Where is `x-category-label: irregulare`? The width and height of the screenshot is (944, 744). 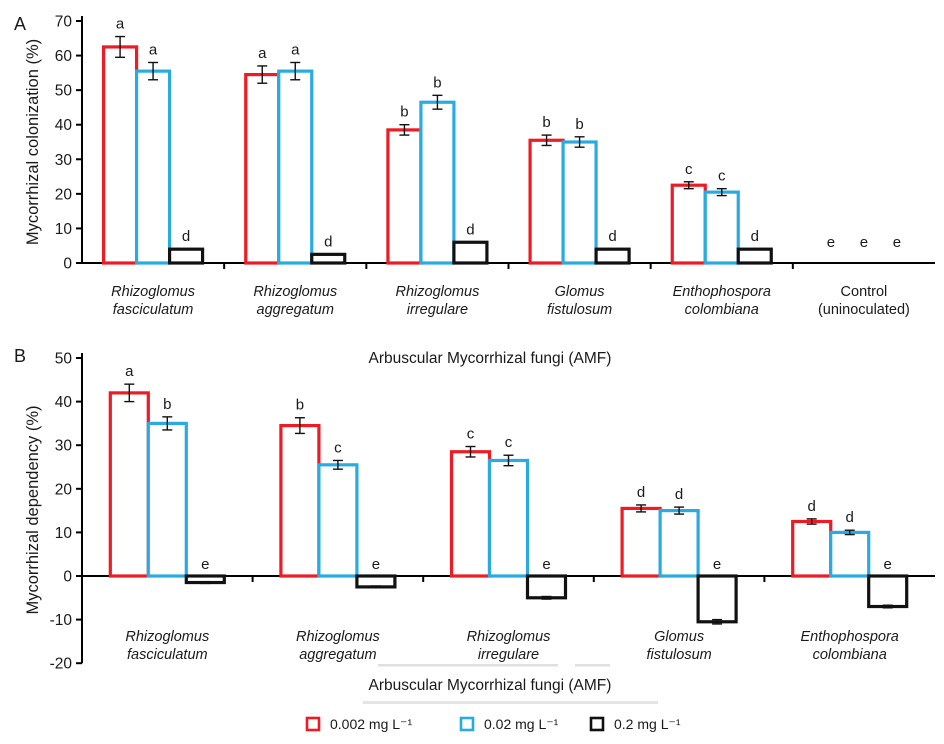
x-category-label: irregulare is located at coordinates (508, 655).